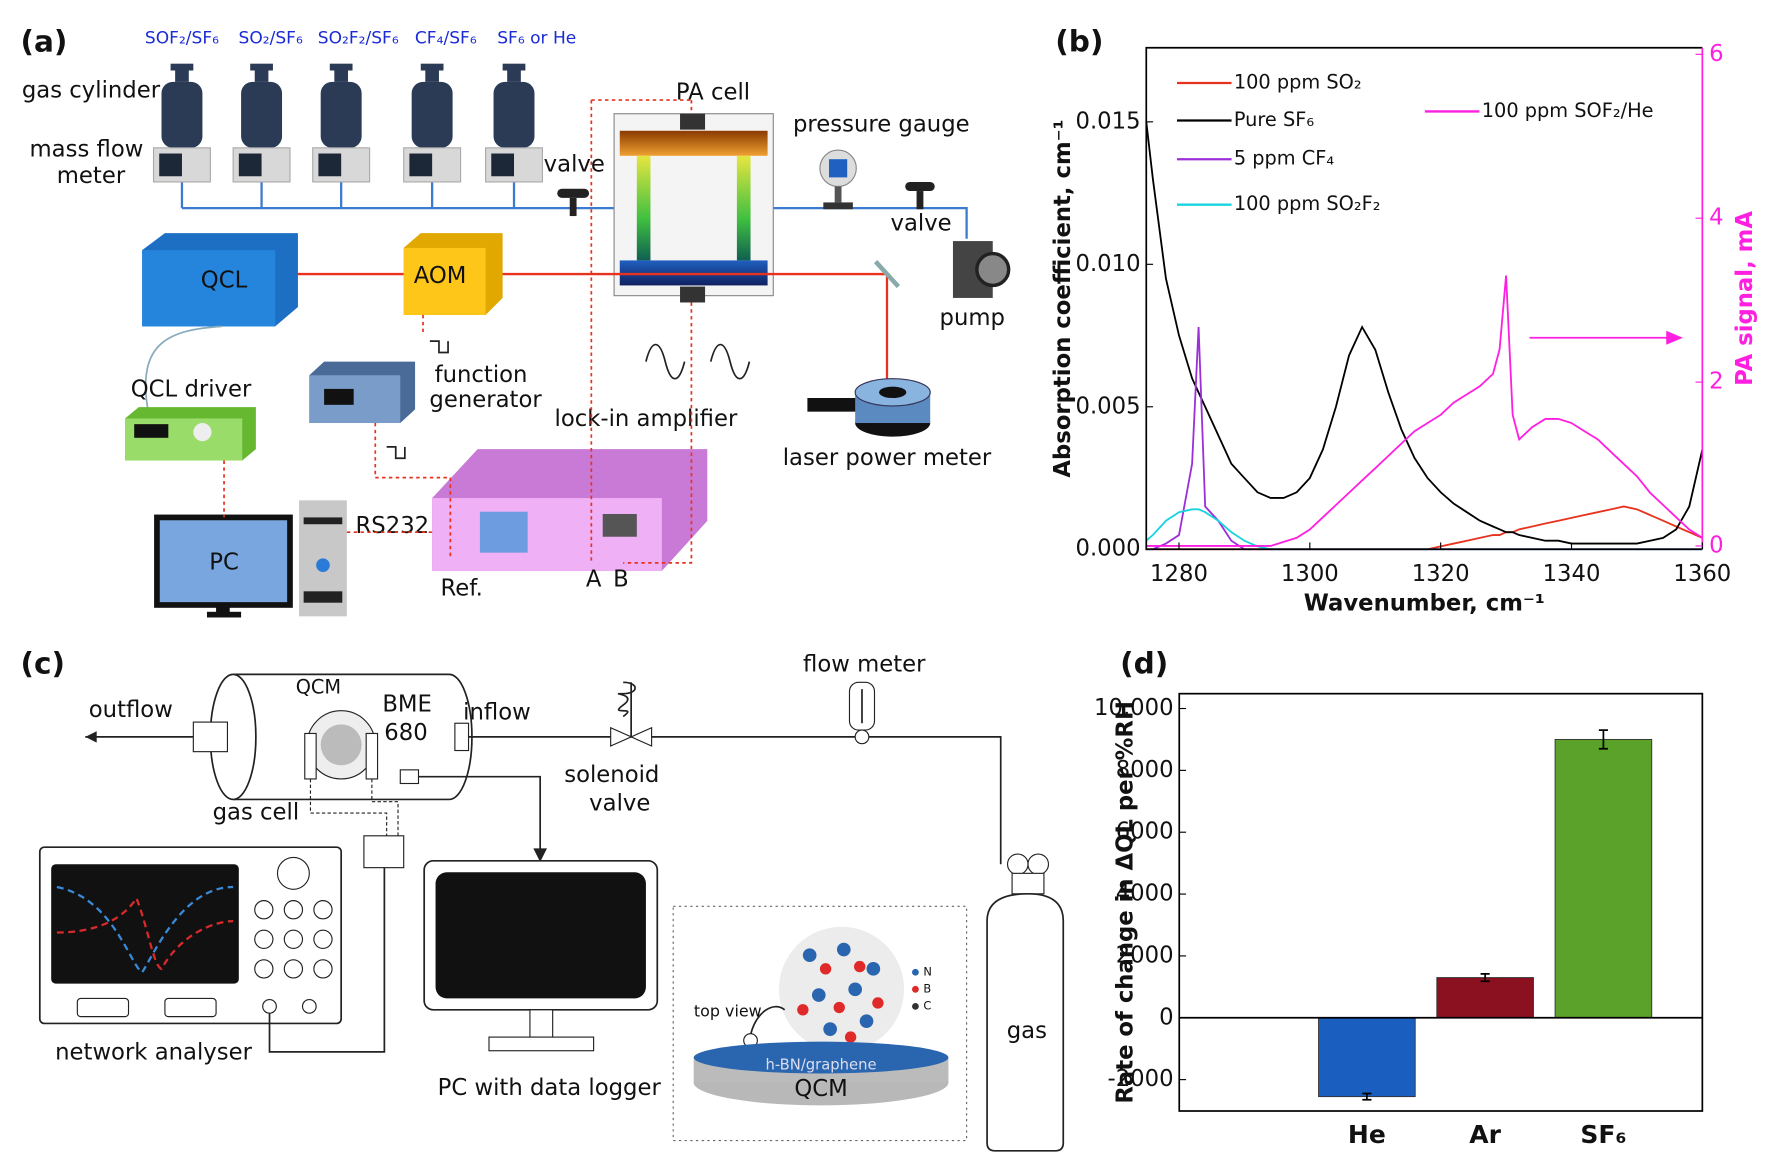  What do you see at coordinates (927, 971) in the screenshot?
I see `legend-label: N` at bounding box center [927, 971].